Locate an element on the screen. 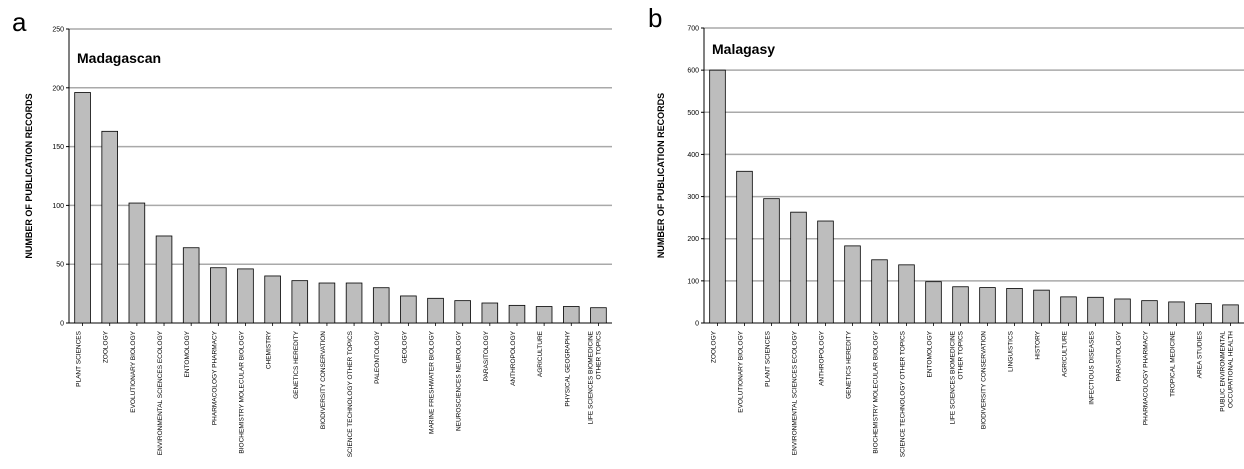 The image size is (1244, 469). y-tick-label: 300 is located at coordinates (693, 197).